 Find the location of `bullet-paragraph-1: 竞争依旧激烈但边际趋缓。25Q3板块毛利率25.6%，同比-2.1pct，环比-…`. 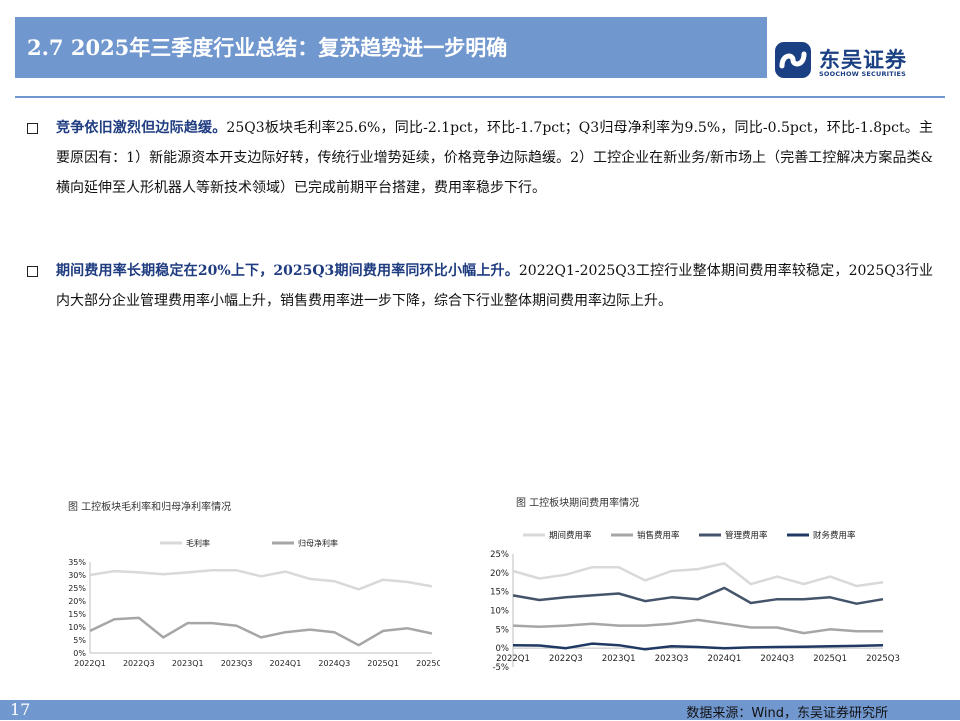

bullet-paragraph-1: 竞争依旧激烈但边际趋缓。25Q3板块毛利率25.6%，同比-2.1pct，环比-… is located at coordinates (480, 158).